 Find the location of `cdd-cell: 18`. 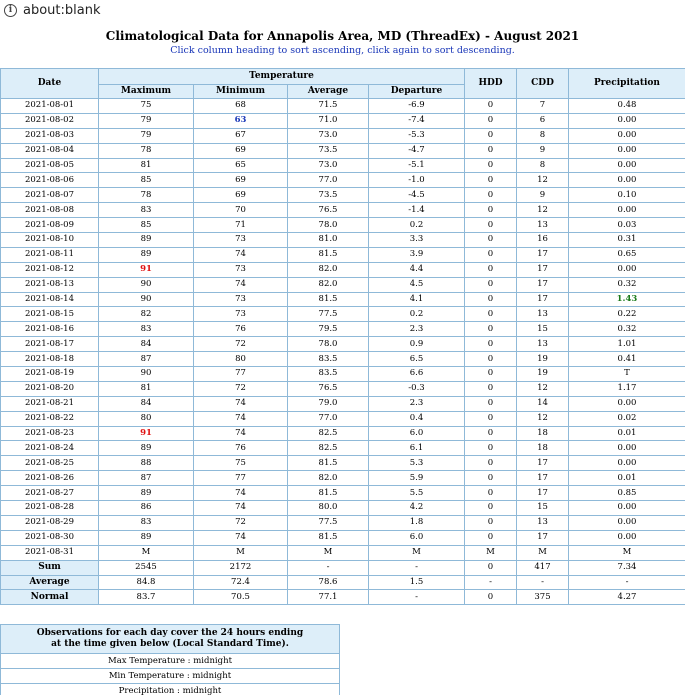

cdd-cell: 18 is located at coordinates (542, 433).